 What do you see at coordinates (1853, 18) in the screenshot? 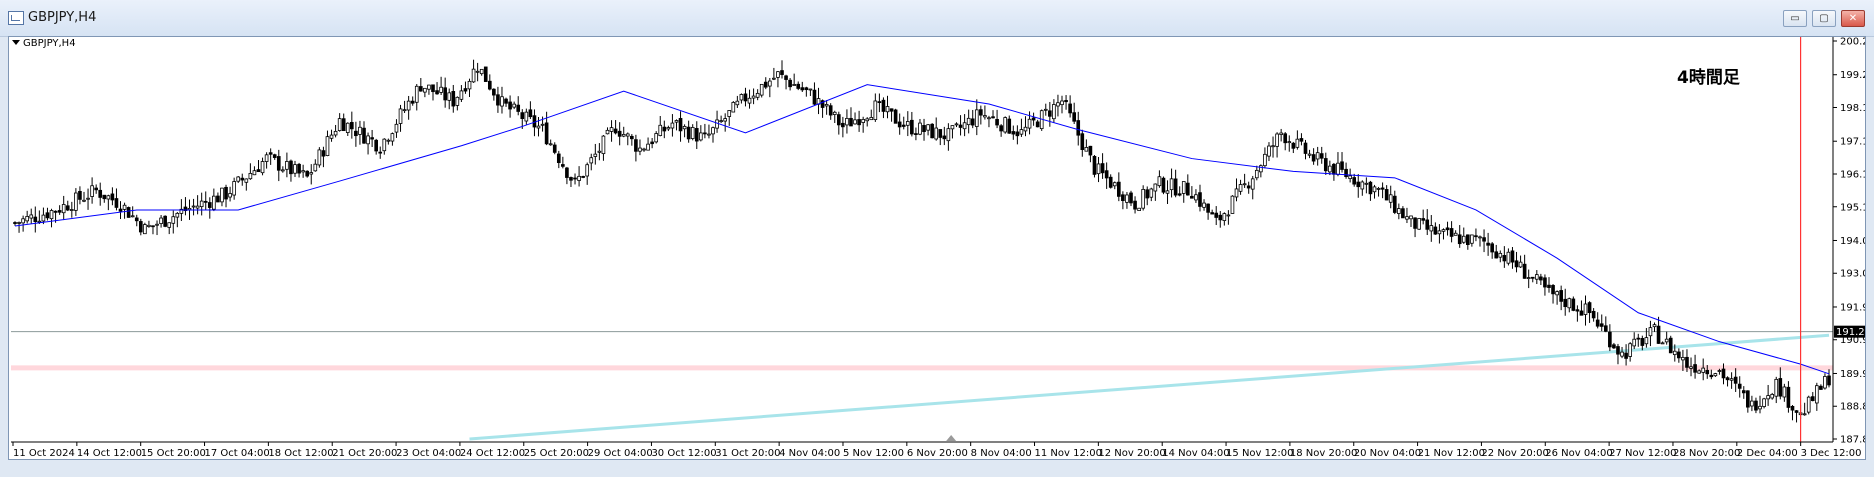
I see `close-button: ✕` at bounding box center [1853, 18].